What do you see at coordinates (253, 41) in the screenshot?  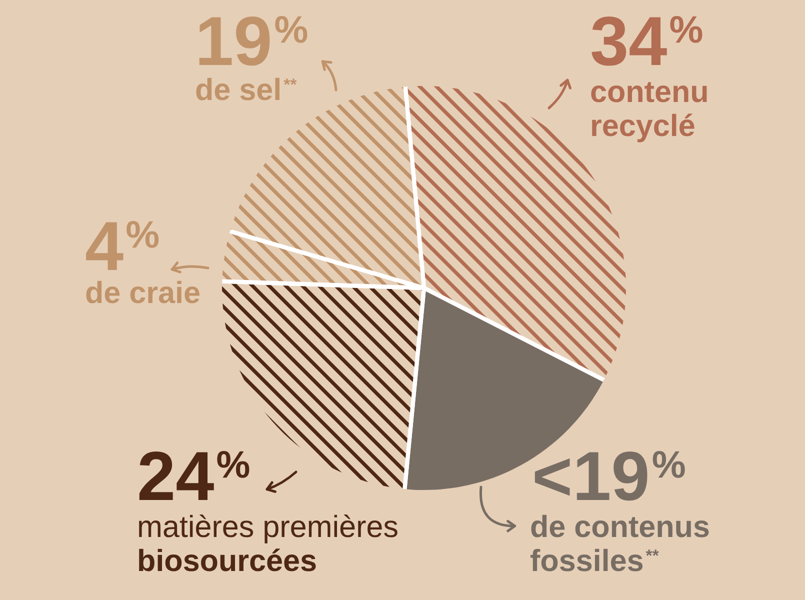 I see `data-label: 19%` at bounding box center [253, 41].